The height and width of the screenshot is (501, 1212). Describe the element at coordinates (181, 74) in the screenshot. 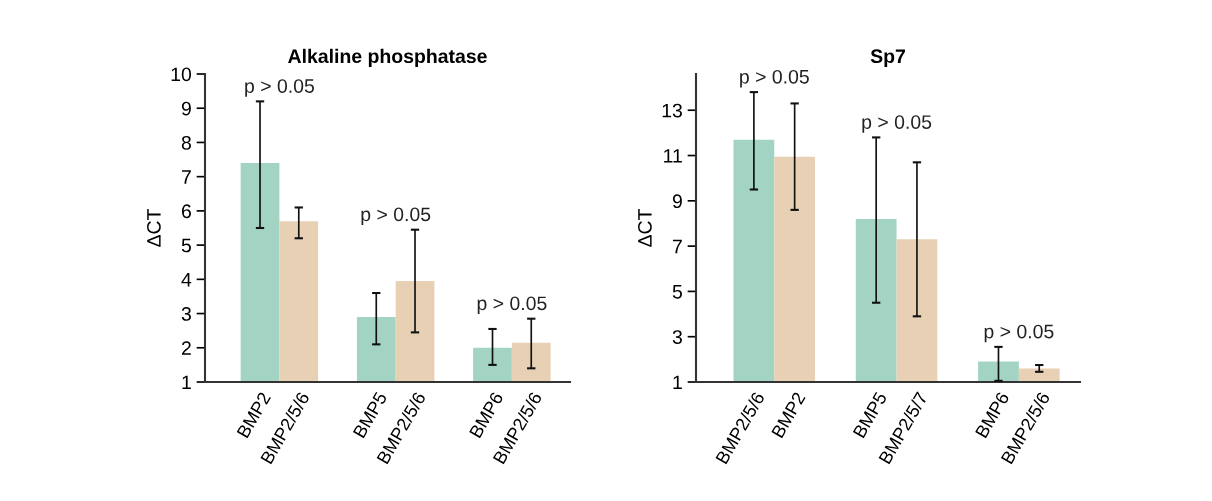

I see `y-tick-label: 10` at that location.